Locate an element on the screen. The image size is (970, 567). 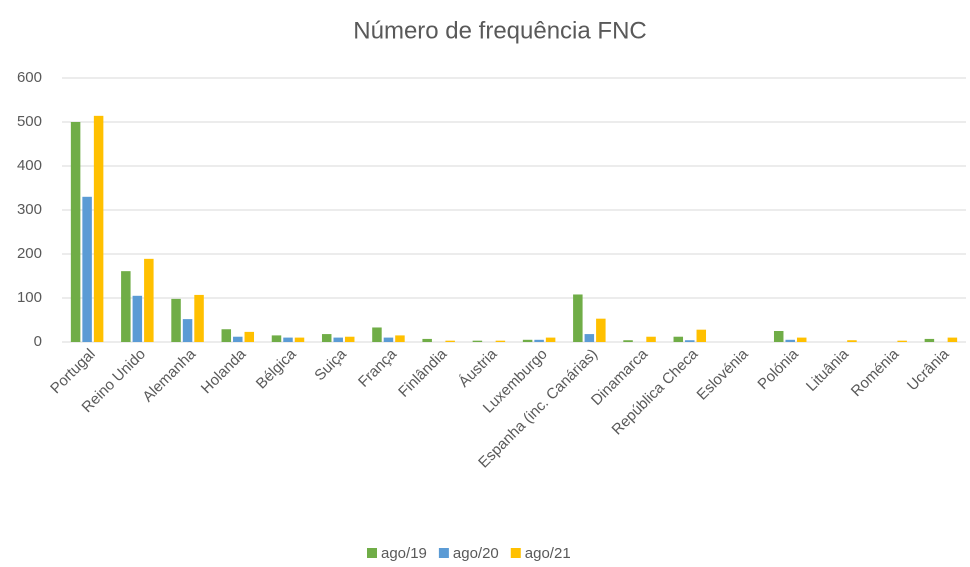
y-tick-label: 300 is located at coordinates (29, 209).